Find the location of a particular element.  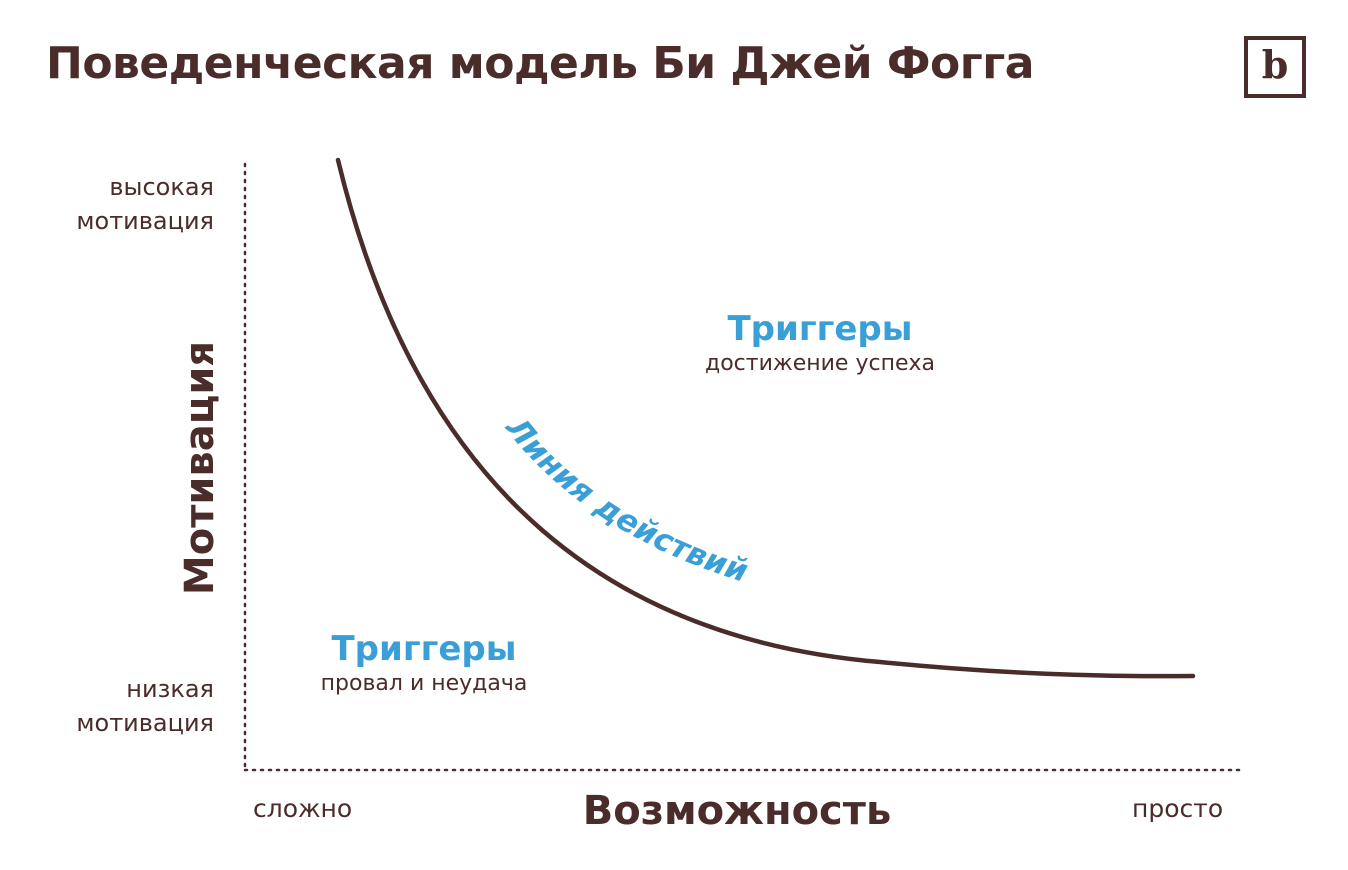

y-axis-title: Мотивация is located at coordinates (200, 468).